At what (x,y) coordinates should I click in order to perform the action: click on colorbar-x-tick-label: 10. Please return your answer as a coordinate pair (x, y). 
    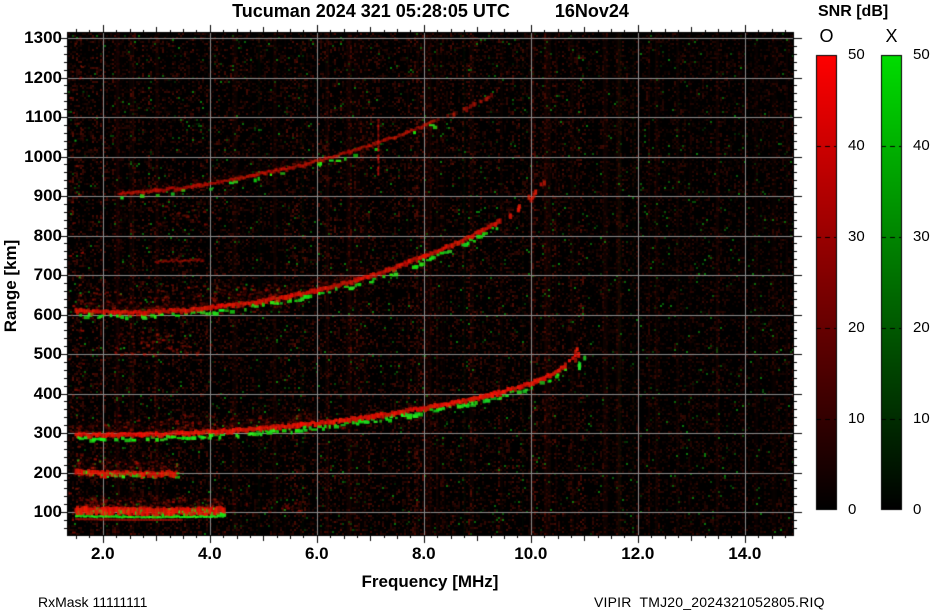
    Looking at the image, I should click on (921, 418).